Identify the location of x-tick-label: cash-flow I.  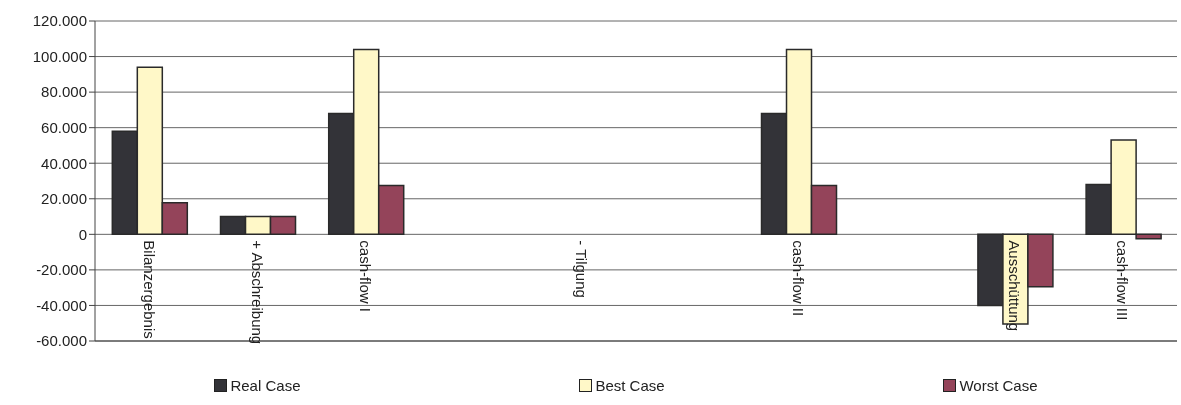
(365, 276).